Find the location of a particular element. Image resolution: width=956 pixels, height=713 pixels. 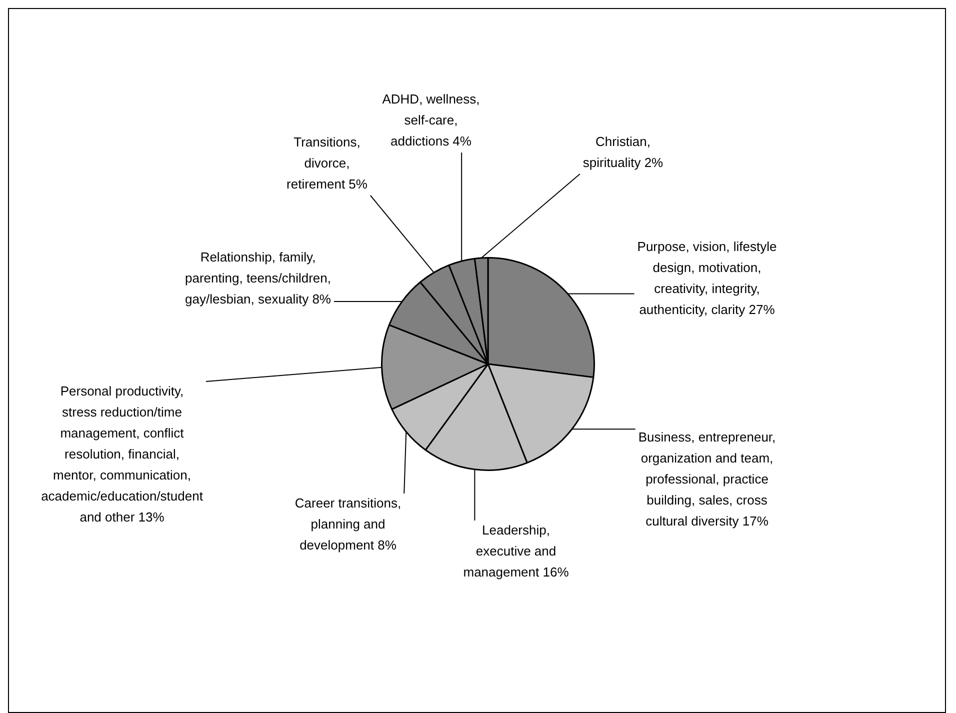

slice-label: Transitions, divorce, retirement 5% is located at coordinates (327, 163).